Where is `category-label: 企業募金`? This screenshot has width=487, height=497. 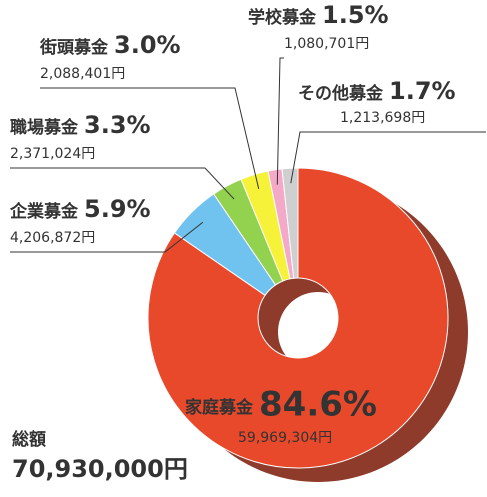
category-label: 企業募金 is located at coordinates (44, 211).